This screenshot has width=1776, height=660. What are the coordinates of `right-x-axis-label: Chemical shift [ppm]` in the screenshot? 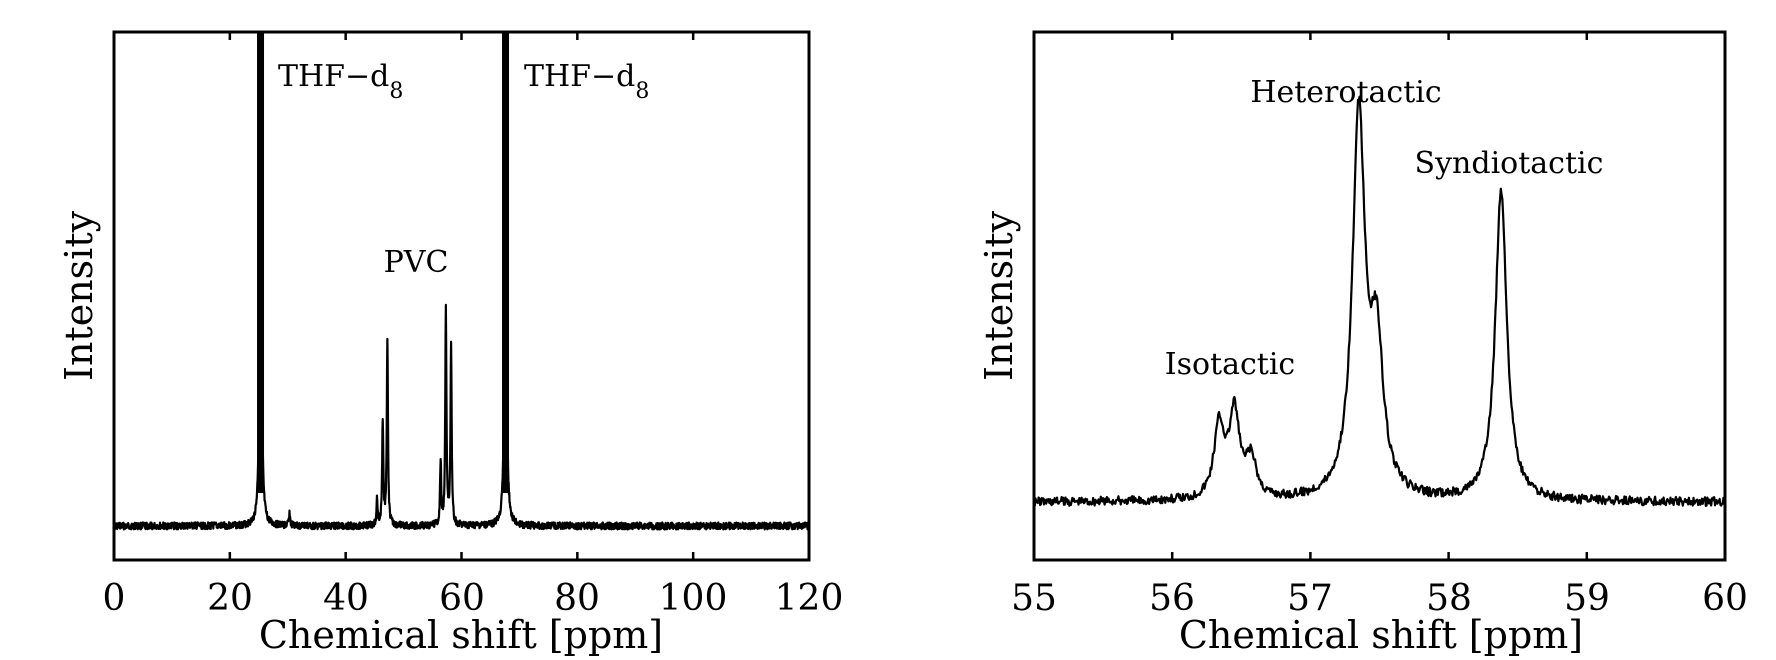 It's located at (1381, 635).